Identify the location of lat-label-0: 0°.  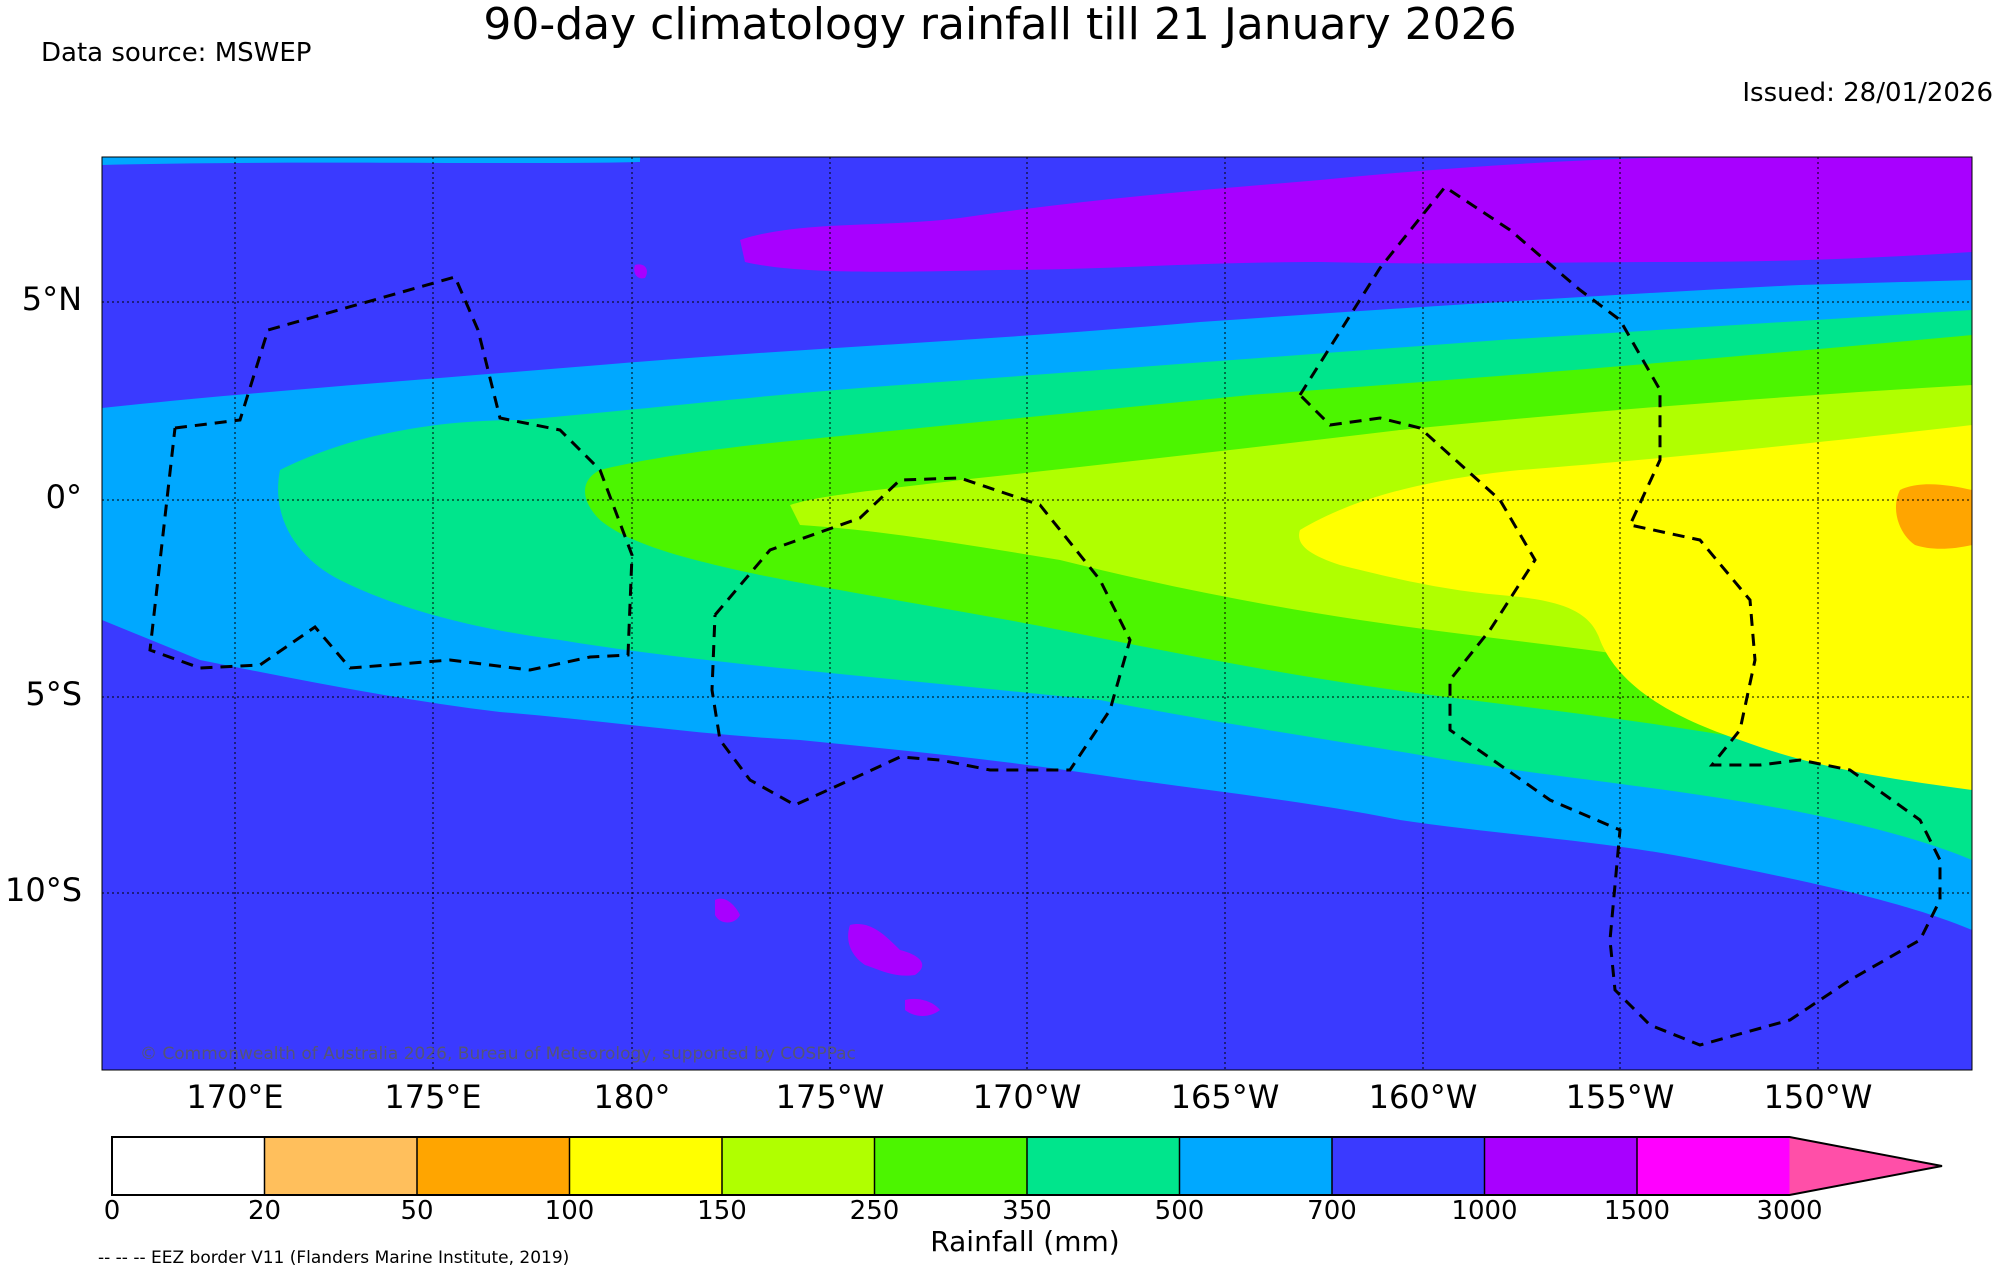
(63, 497).